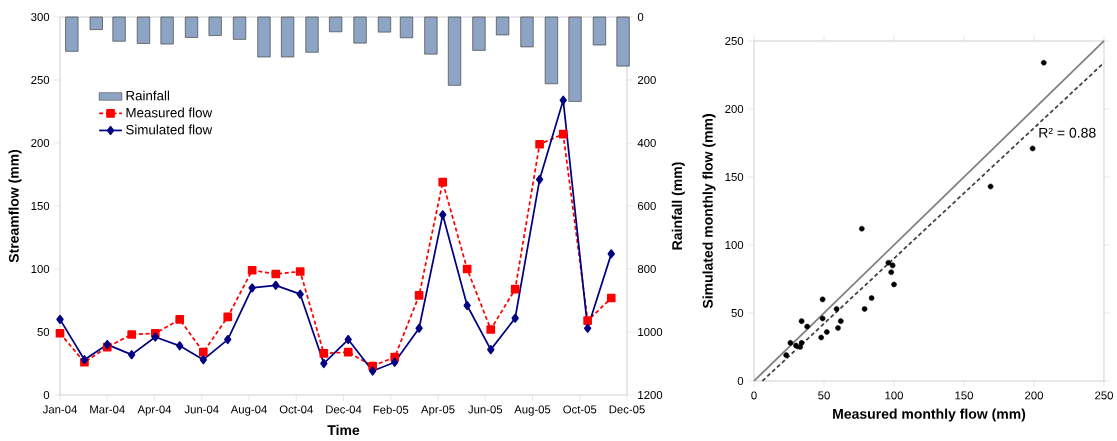  I want to click on x-tick-label: Jan-04, so click(60, 409).